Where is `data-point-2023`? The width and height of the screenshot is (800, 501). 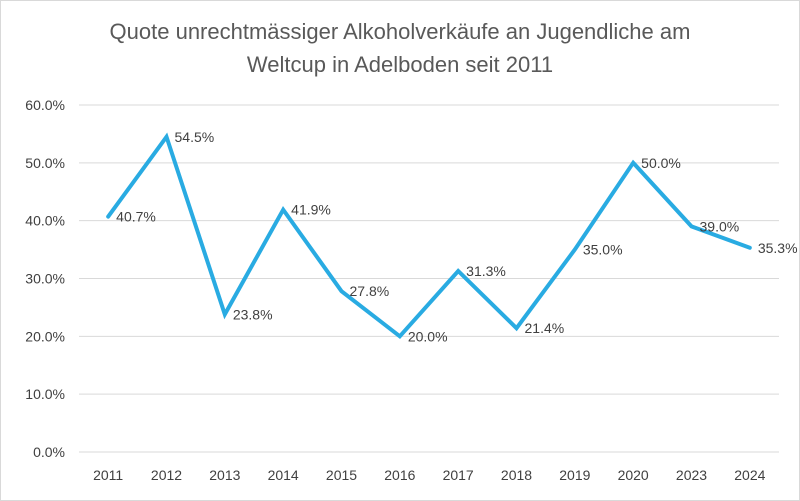 data-point-2023 is located at coordinates (692, 226).